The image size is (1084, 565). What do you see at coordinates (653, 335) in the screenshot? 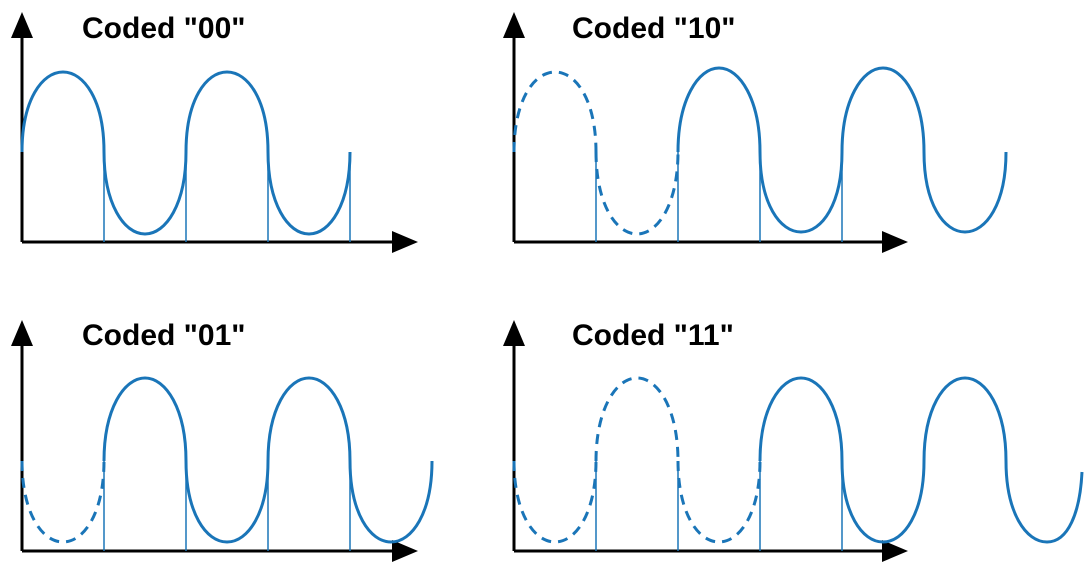
I see `panel-title-11: Coded "11"` at bounding box center [653, 335].